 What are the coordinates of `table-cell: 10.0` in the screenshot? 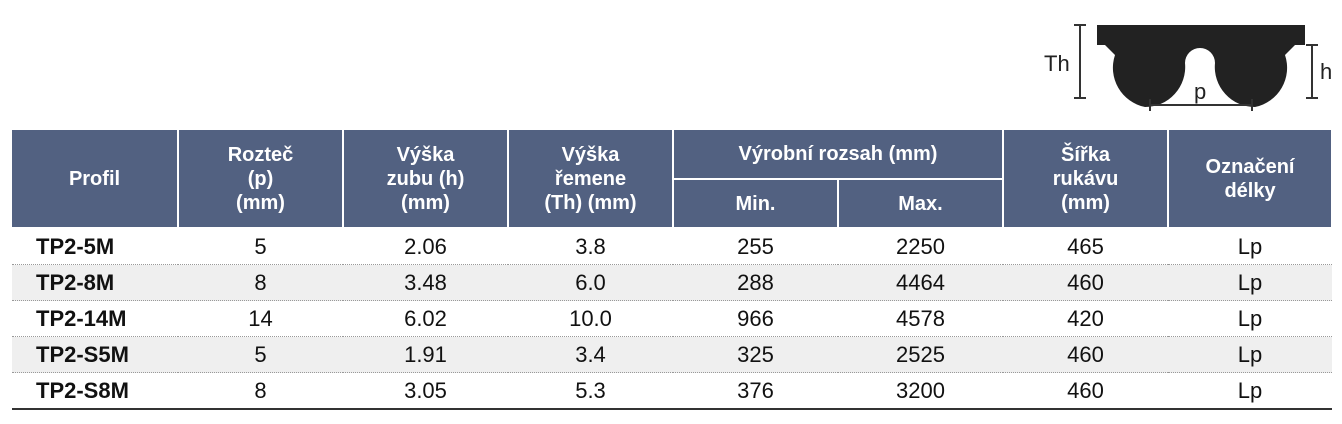 It's located at (590, 318).